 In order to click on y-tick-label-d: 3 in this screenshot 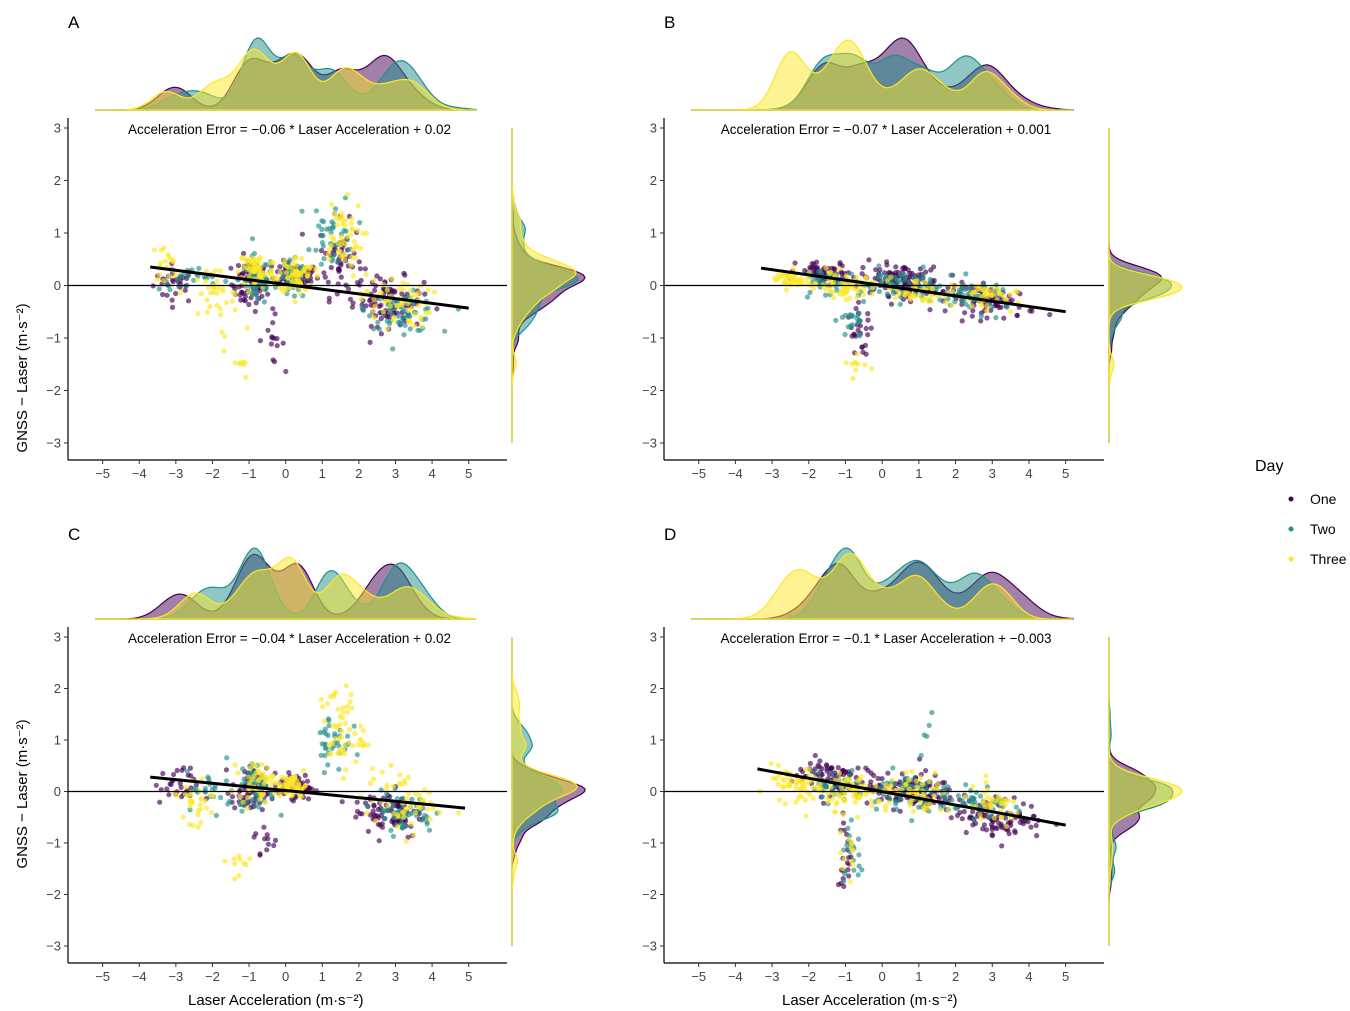, I will do `click(653, 637)`.